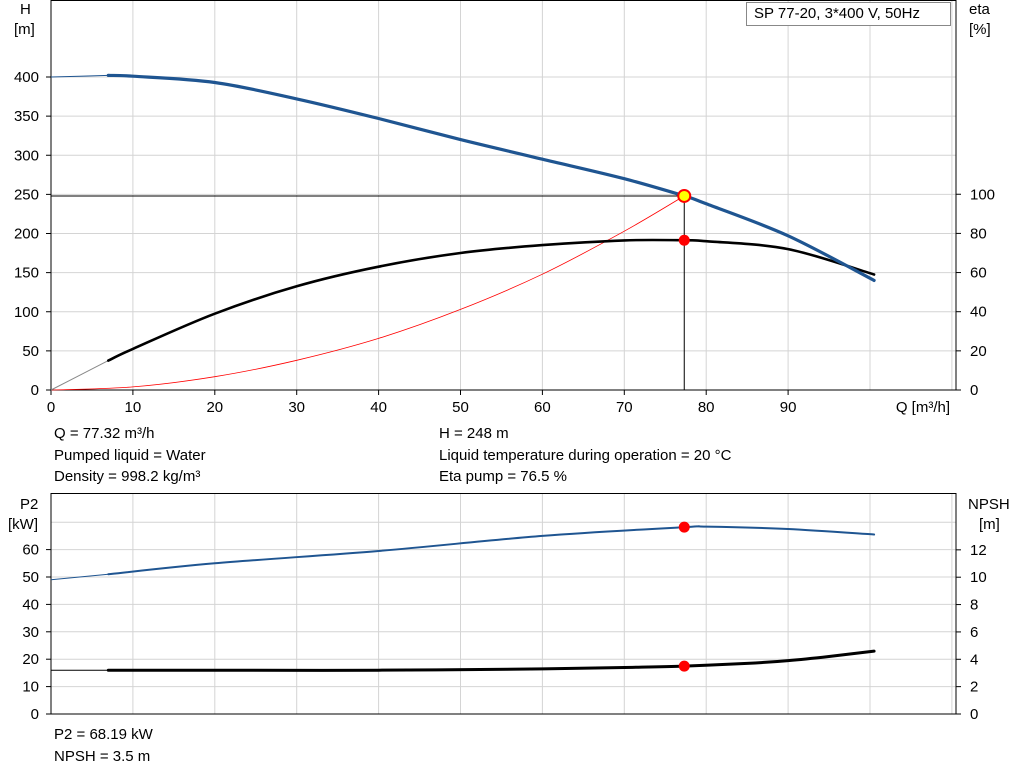 Image resolution: width=1024 pixels, height=781 pixels. What do you see at coordinates (133, 407) in the screenshot?
I see `flow-tick-label: 10` at bounding box center [133, 407].